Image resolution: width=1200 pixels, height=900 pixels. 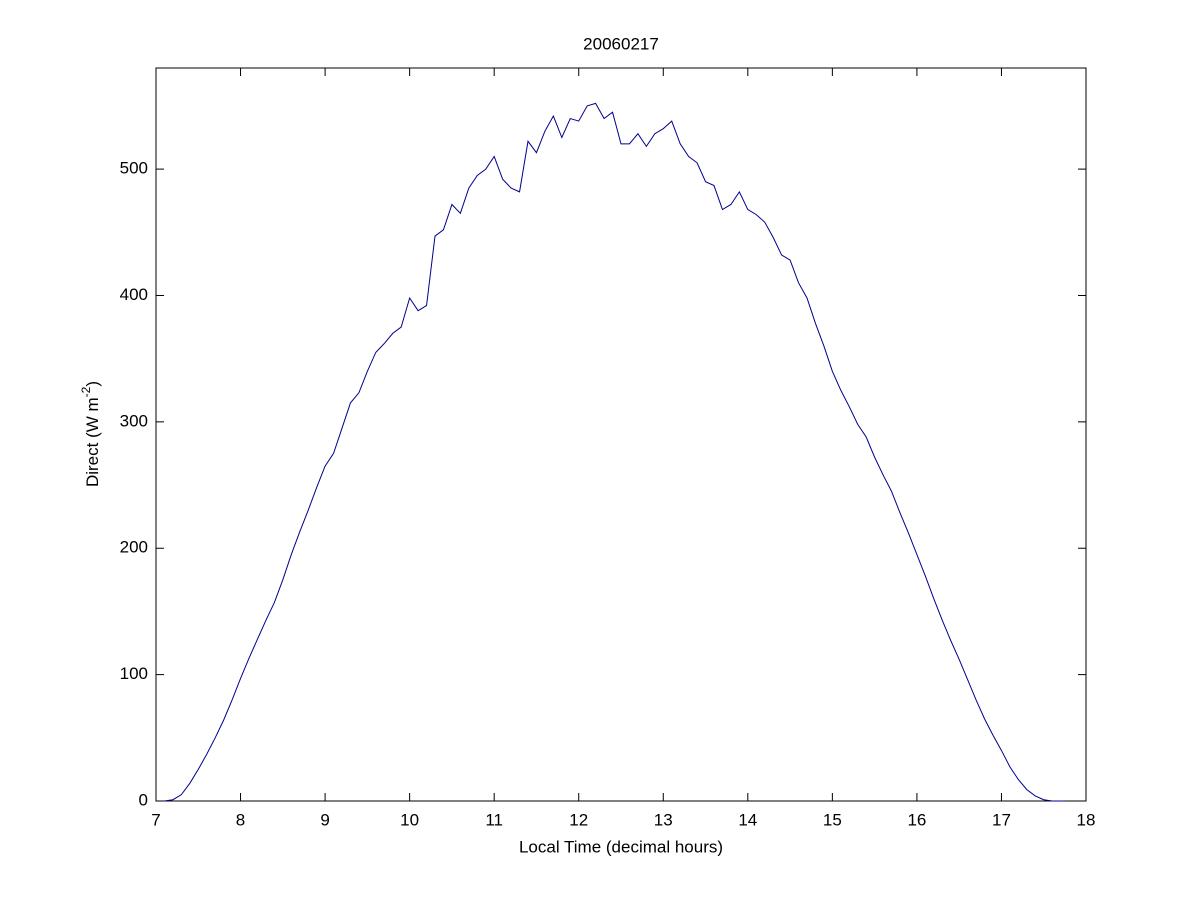 What do you see at coordinates (578, 819) in the screenshot?
I see `x-tick-label: 12` at bounding box center [578, 819].